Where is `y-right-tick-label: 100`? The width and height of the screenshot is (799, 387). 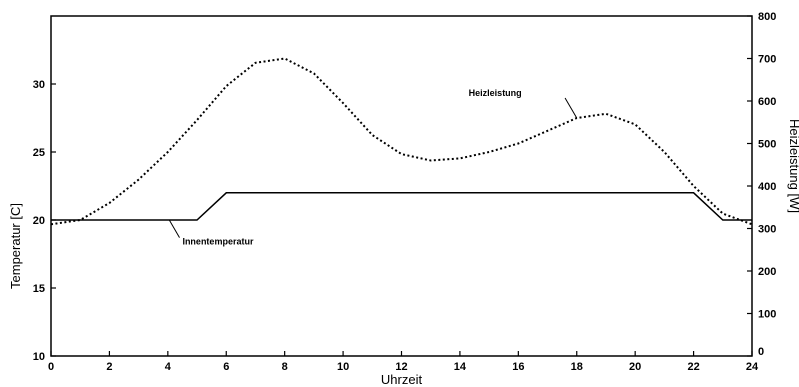
y-right-tick-label: 100 is located at coordinates (767, 315).